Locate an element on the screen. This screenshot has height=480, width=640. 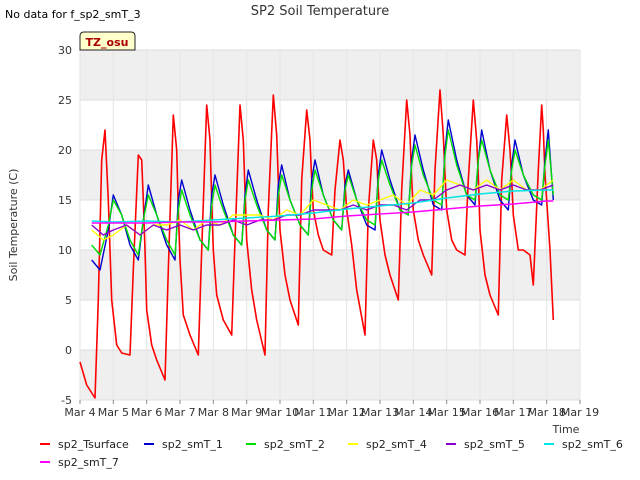
tz-badge: TZ_osu is located at coordinates (107, 41).